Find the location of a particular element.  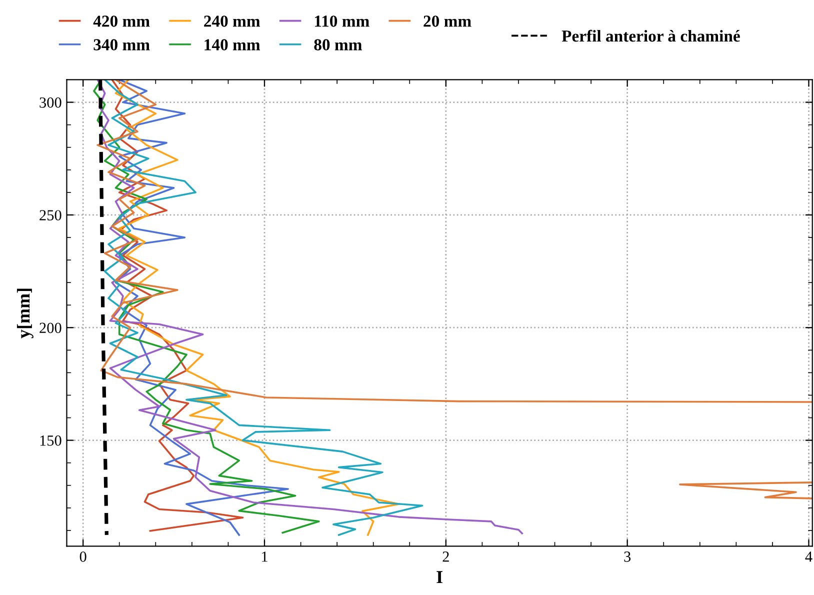

x-tick-label: 2 is located at coordinates (445, 557).